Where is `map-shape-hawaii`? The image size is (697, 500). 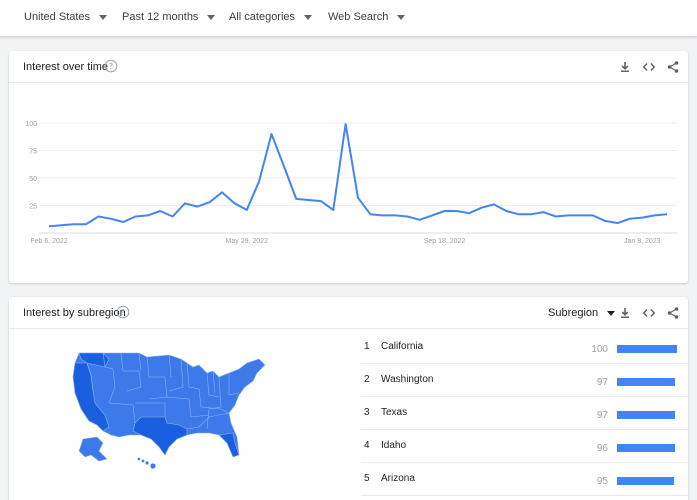 map-shape-hawaii is located at coordinates (146, 463).